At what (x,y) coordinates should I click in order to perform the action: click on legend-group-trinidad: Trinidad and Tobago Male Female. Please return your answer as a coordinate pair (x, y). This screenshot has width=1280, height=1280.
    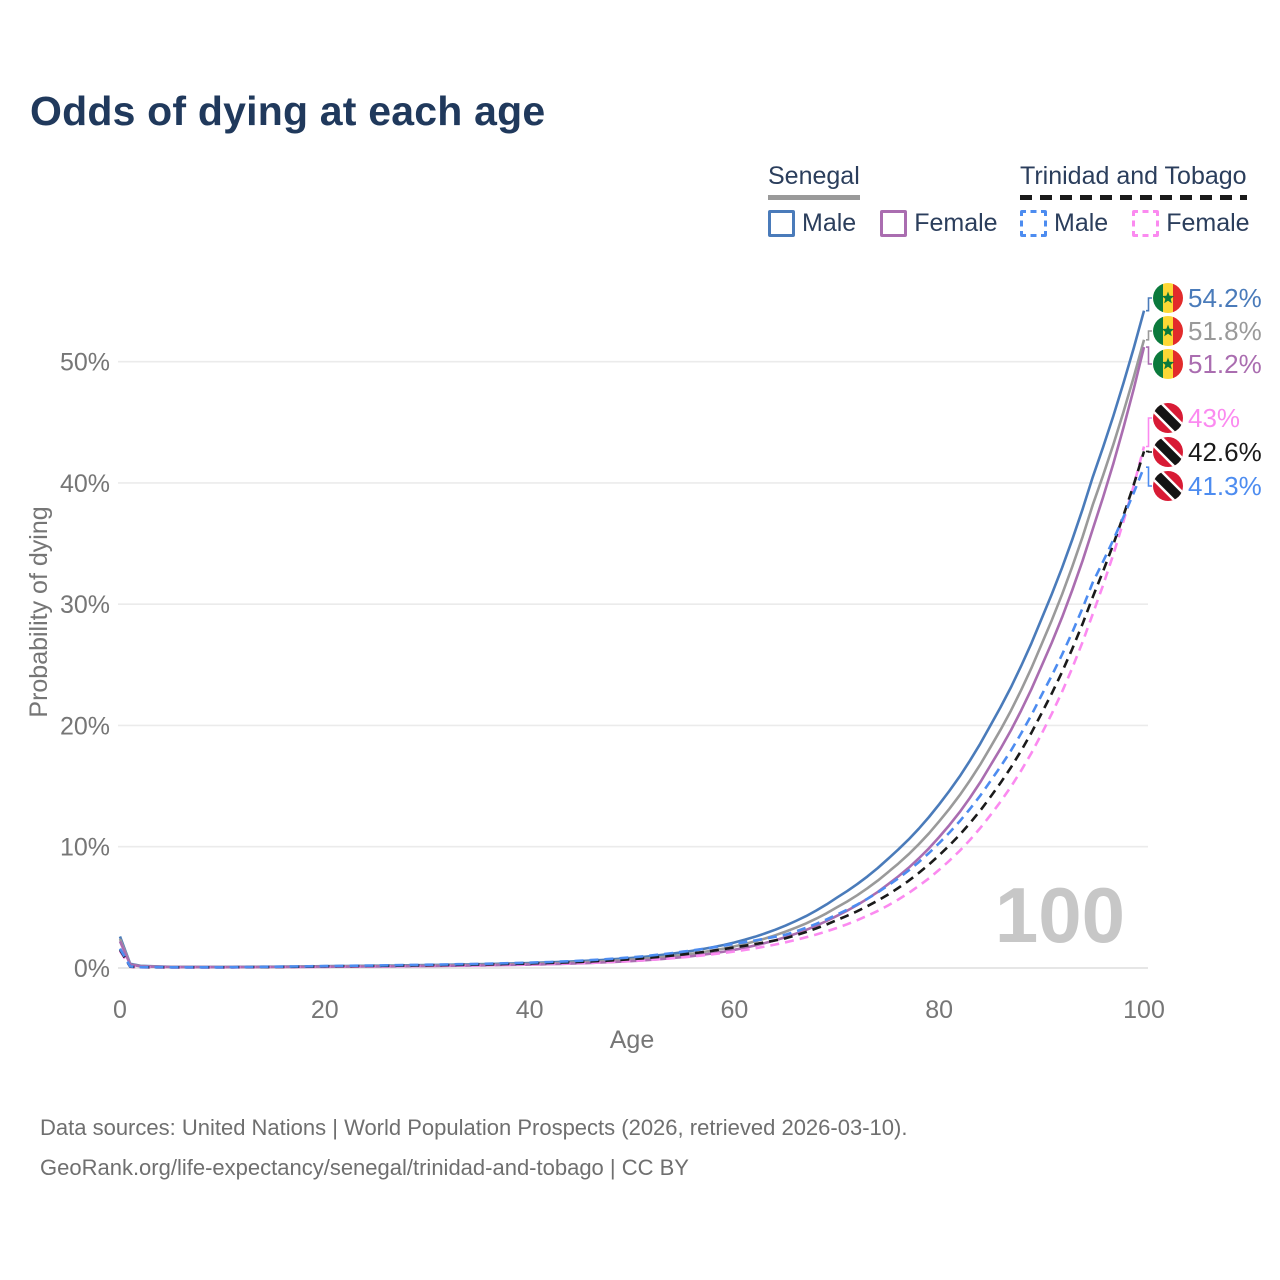
    Looking at the image, I should click on (1135, 200).